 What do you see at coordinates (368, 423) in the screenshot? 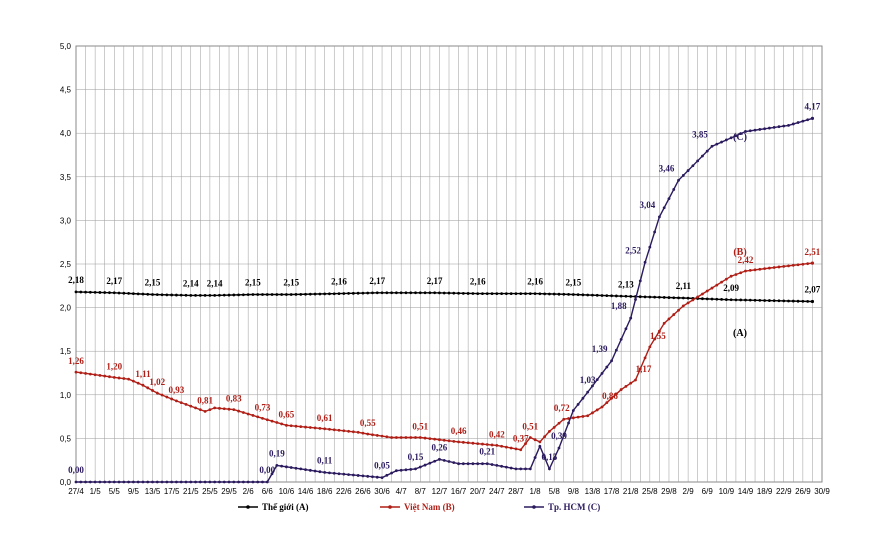
I see `data-label: 0,55` at bounding box center [368, 423].